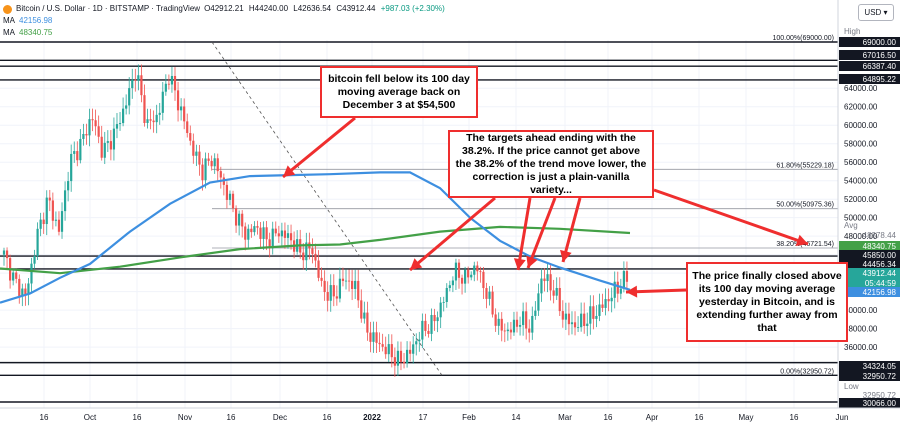 The height and width of the screenshot is (428, 900). What do you see at coordinates (423, 417) in the screenshot?
I see `x-tick-label: 17` at bounding box center [423, 417].